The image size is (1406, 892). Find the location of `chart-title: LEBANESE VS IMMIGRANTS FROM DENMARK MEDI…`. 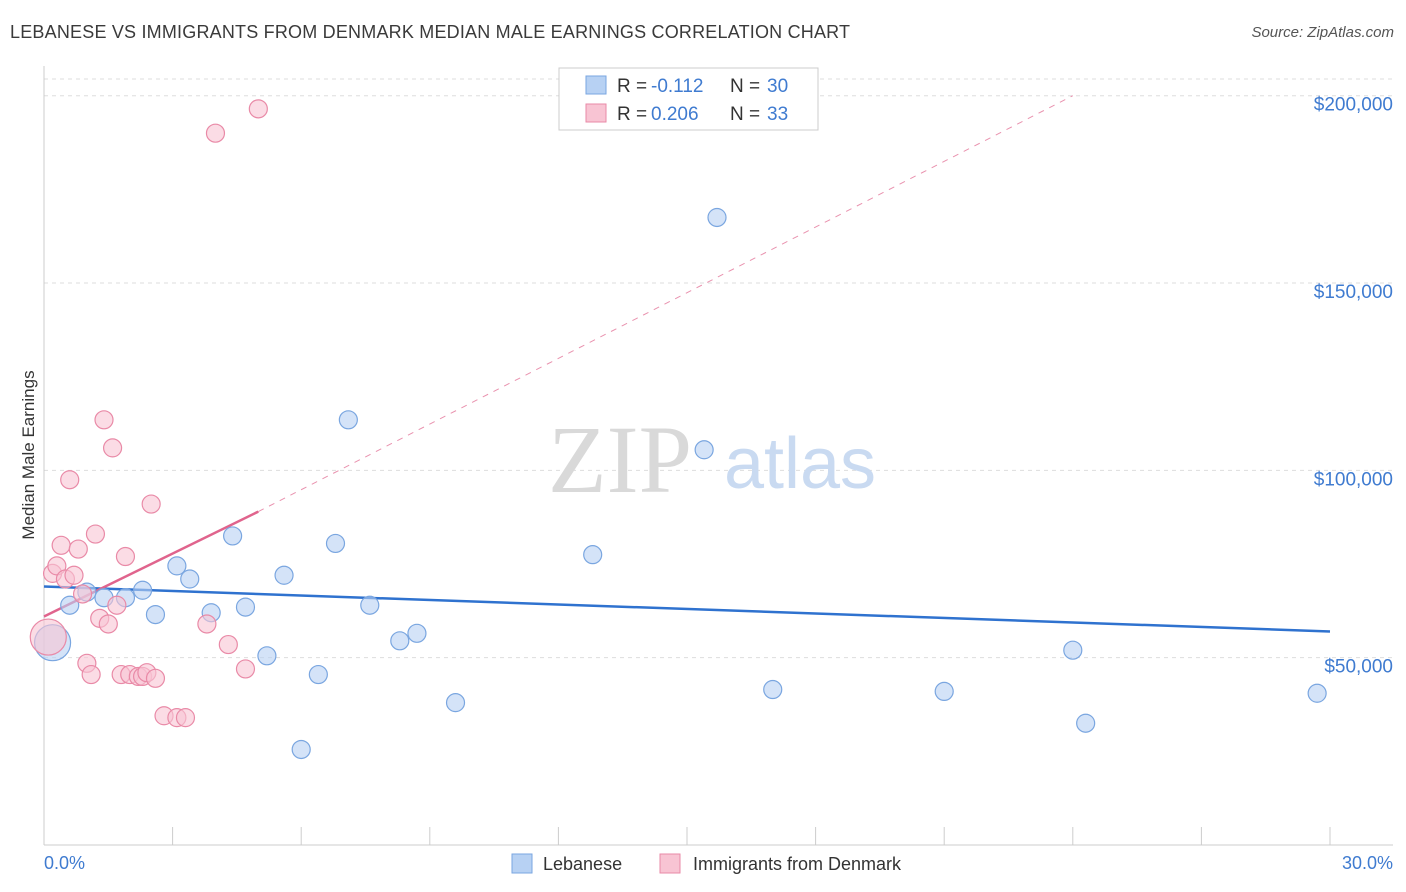

chart-title: LEBANESE VS IMMIGRANTS FROM DENMARK MEDI… is located at coordinates (430, 32).